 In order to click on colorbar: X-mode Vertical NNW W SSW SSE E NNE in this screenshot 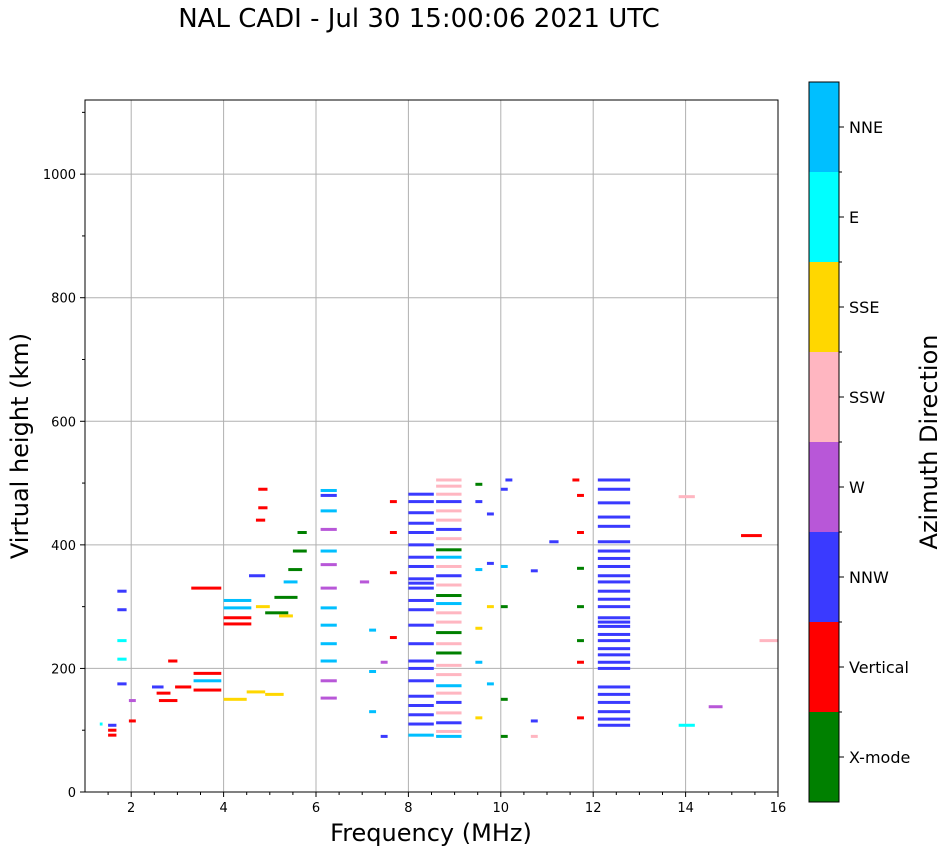, I will do `click(859, 442)`.